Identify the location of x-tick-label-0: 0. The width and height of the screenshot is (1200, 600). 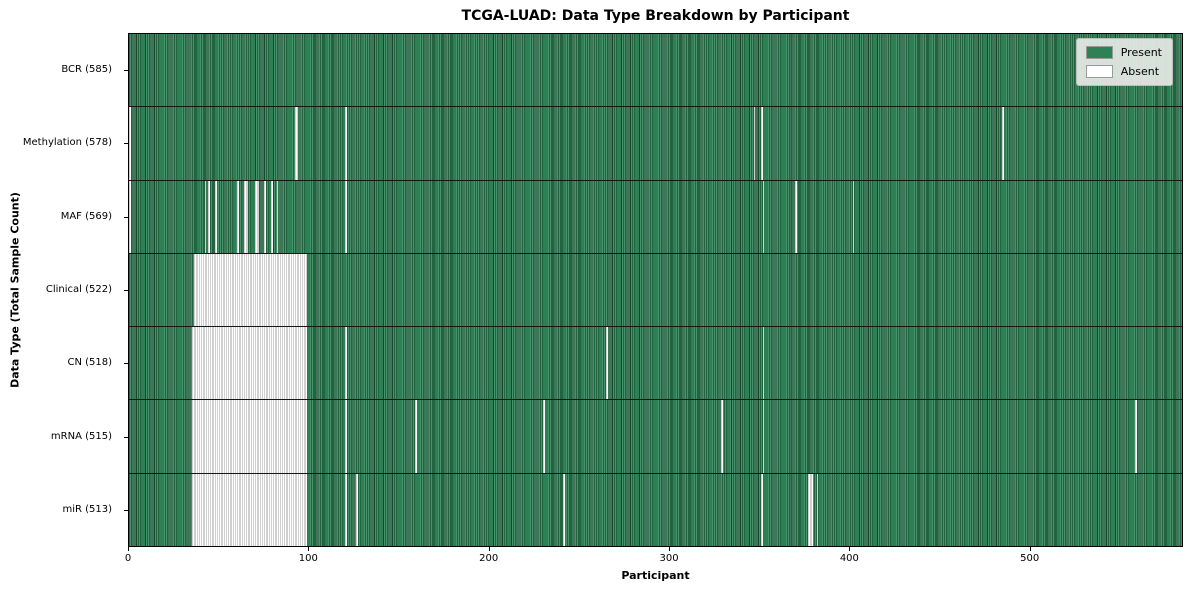
(128, 558).